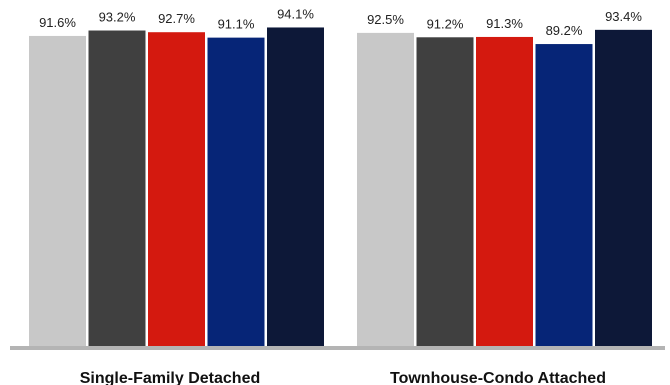  Describe the element at coordinates (337, 348) in the screenshot. I see `x-axis-baseline` at that location.